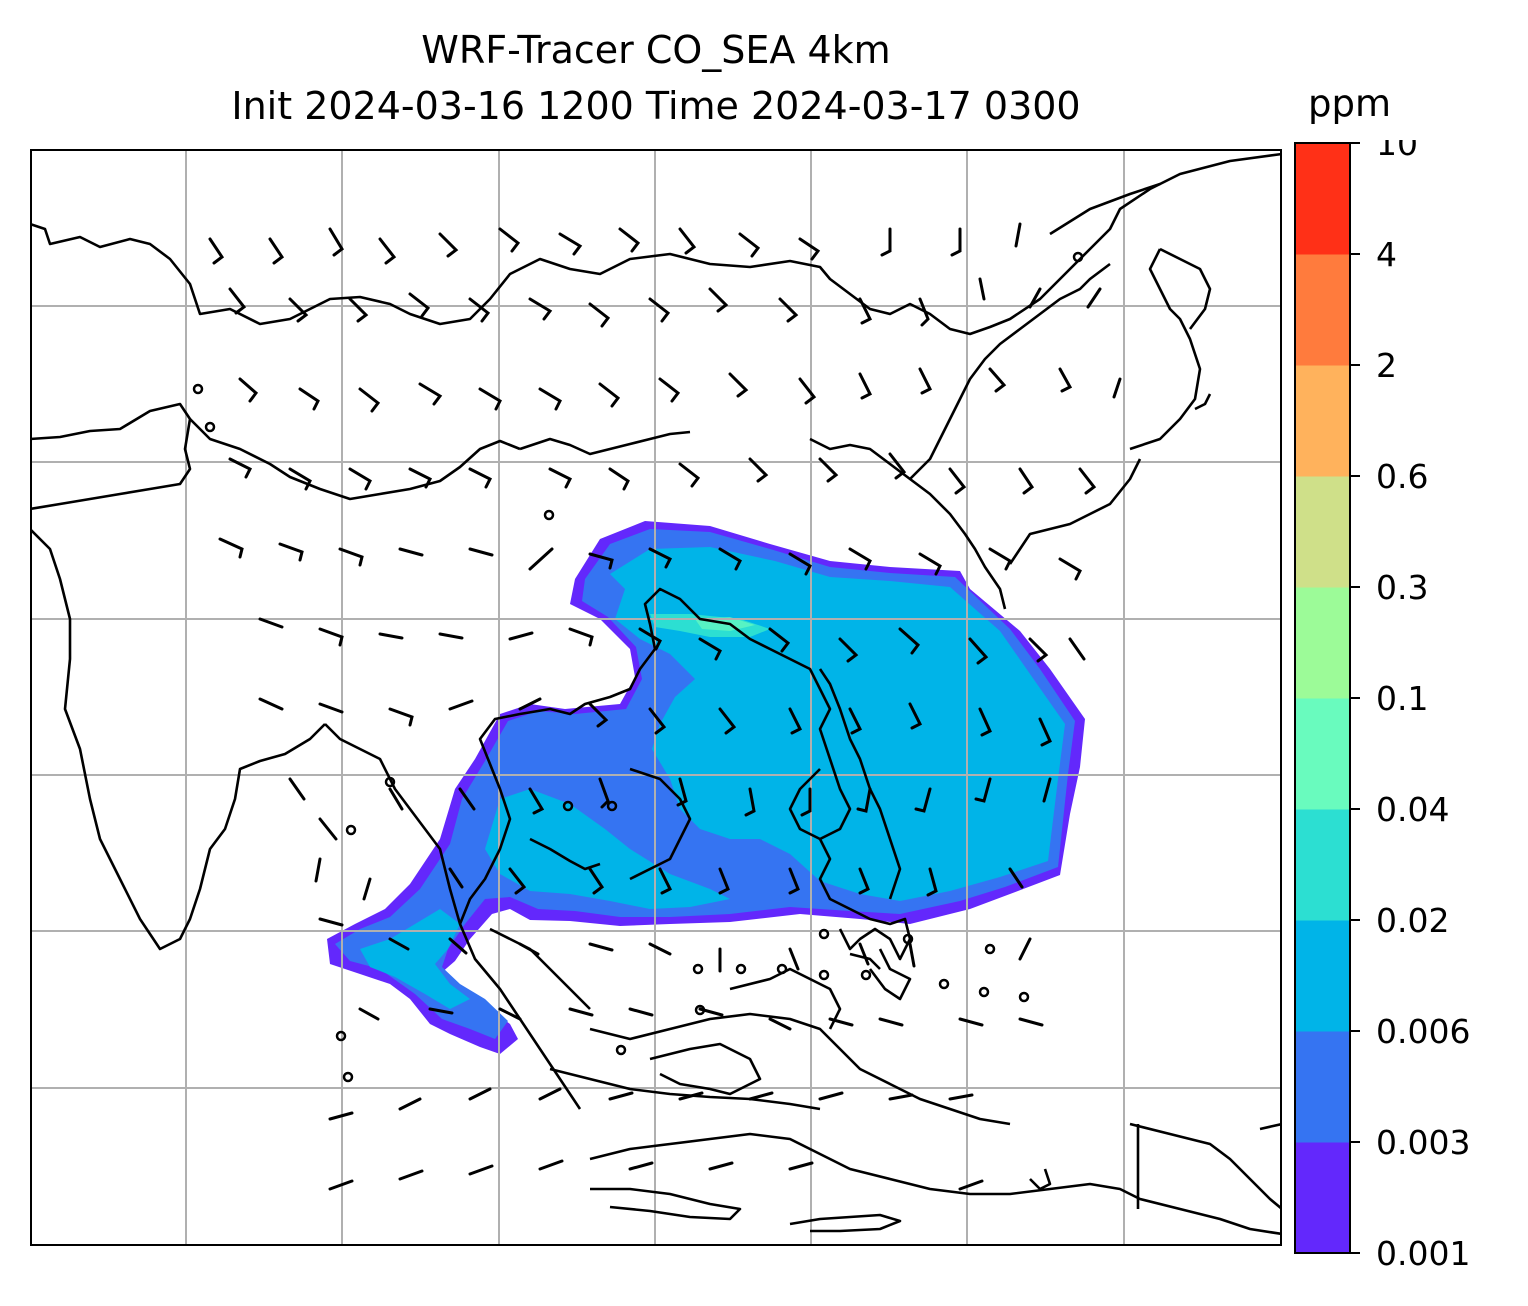  Describe the element at coordinates (1402, 587) in the screenshot. I see `colorbar-tick-label: 0.3` at that location.